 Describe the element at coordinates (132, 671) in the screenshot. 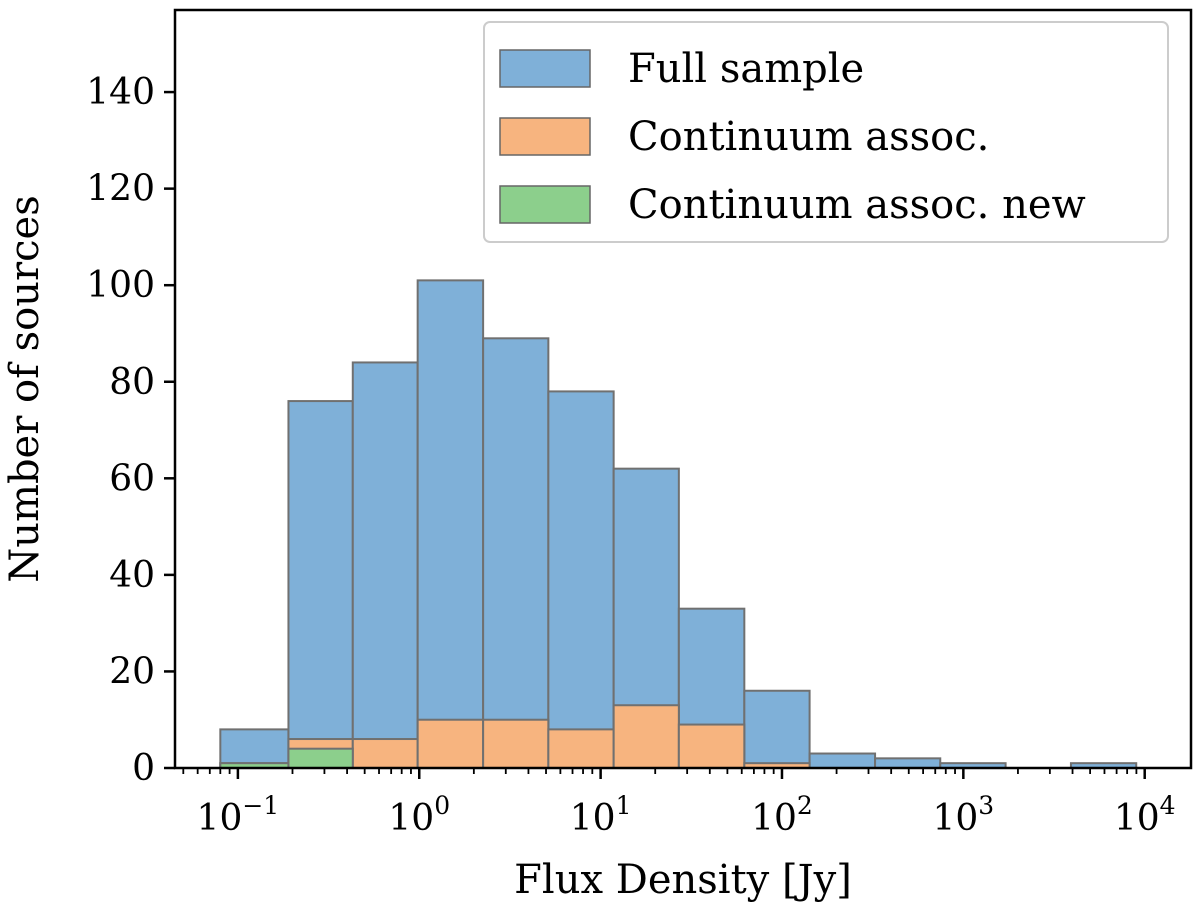

I see `y-tick-label: 20` at that location.